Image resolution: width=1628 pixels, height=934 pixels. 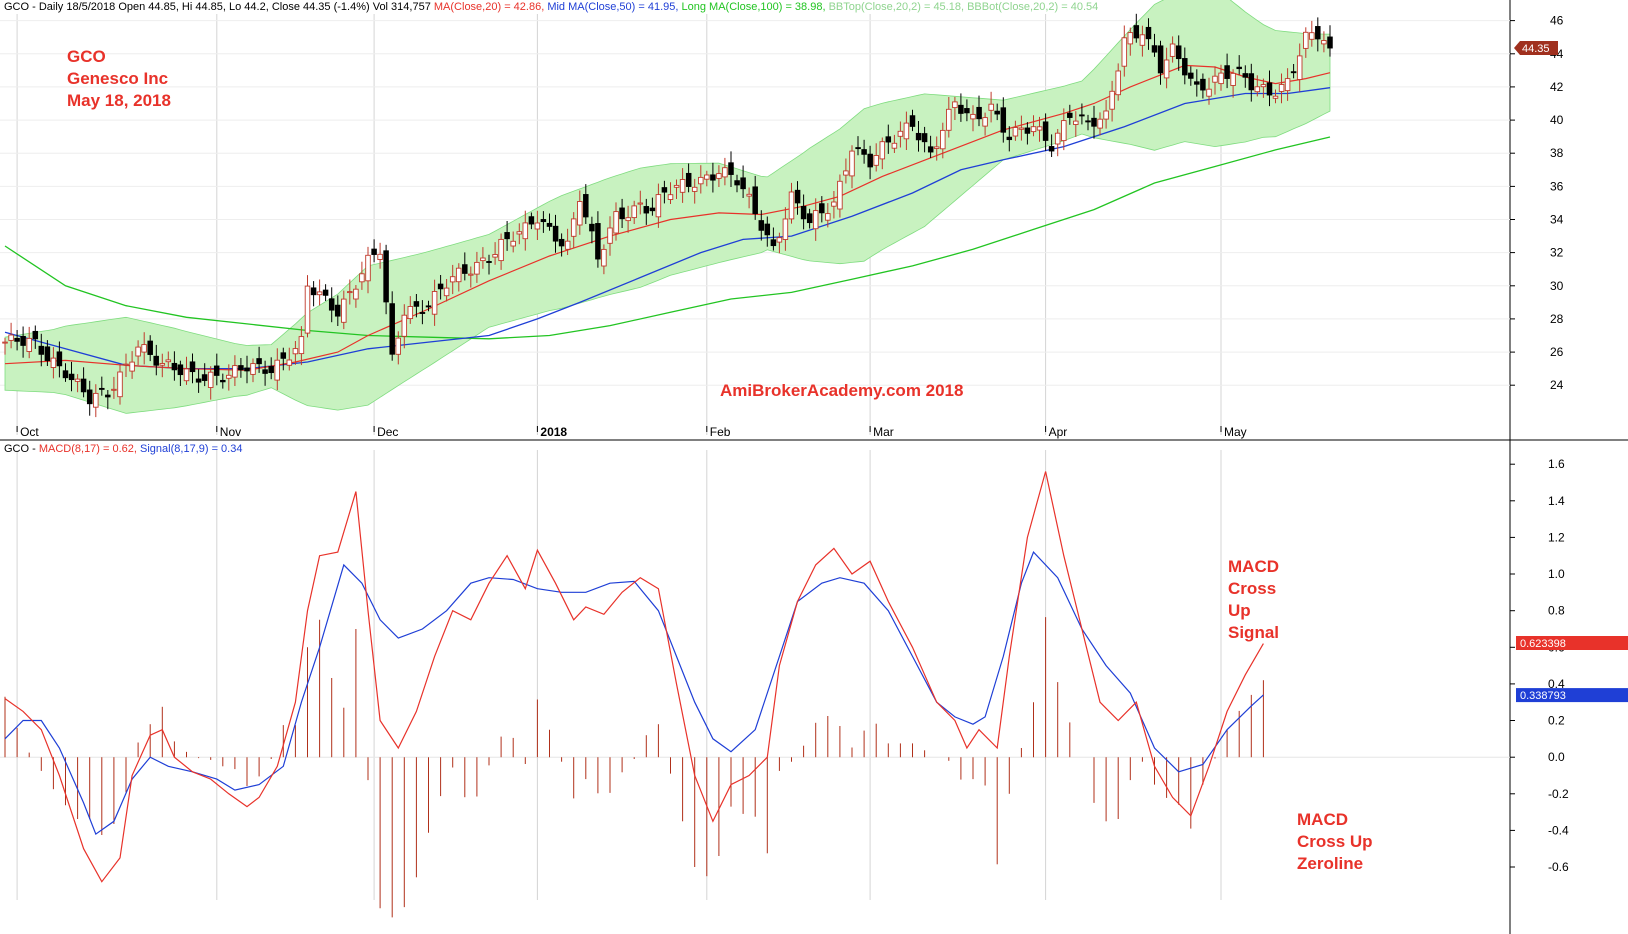 I want to click on macd-tick-label: -0.6, so click(x=1558, y=867).